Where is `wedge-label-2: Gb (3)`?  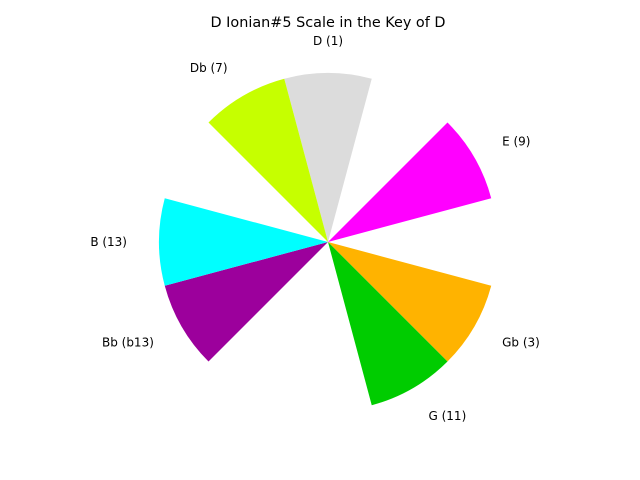
wedge-label-2: Gb (3) is located at coordinates (521, 343).